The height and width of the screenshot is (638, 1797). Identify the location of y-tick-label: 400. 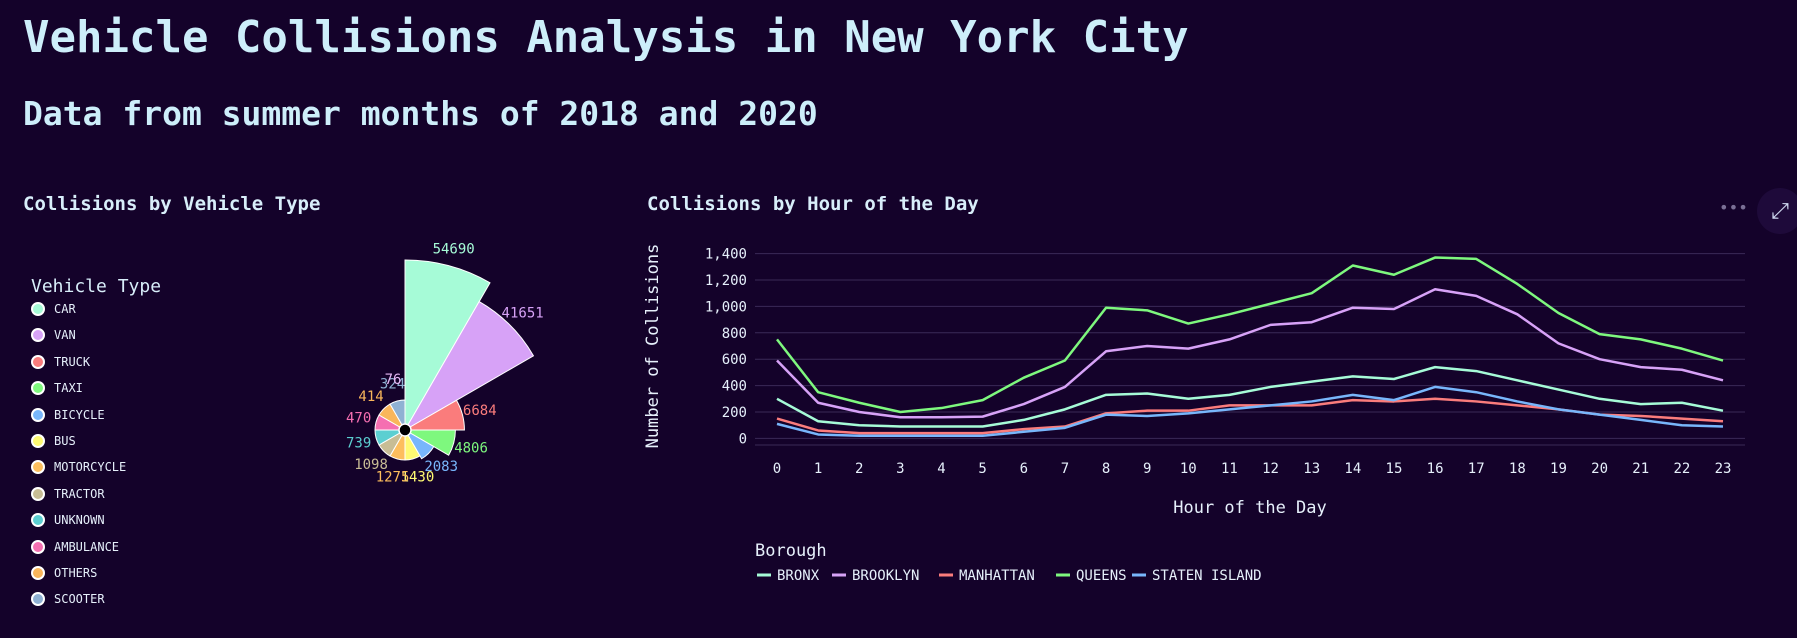
(734, 387).